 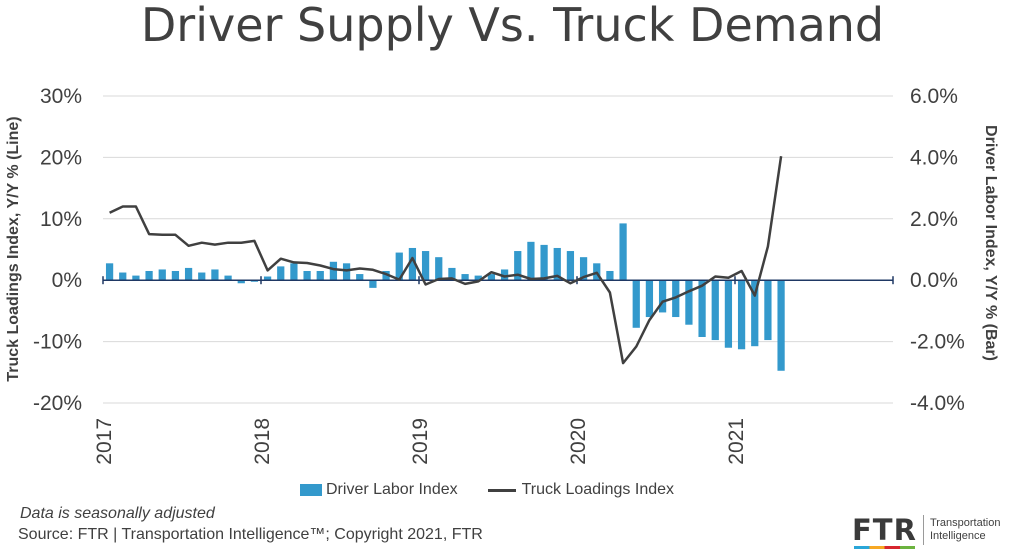 I want to click on left-axis-ticks: 30% 20% 10% 0% -10% -20%, so click(x=57, y=250).